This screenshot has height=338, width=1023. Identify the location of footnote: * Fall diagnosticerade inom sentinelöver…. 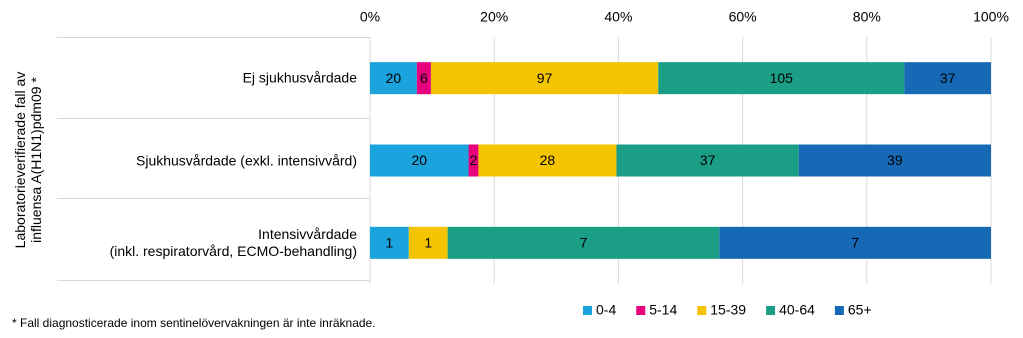
(194, 323).